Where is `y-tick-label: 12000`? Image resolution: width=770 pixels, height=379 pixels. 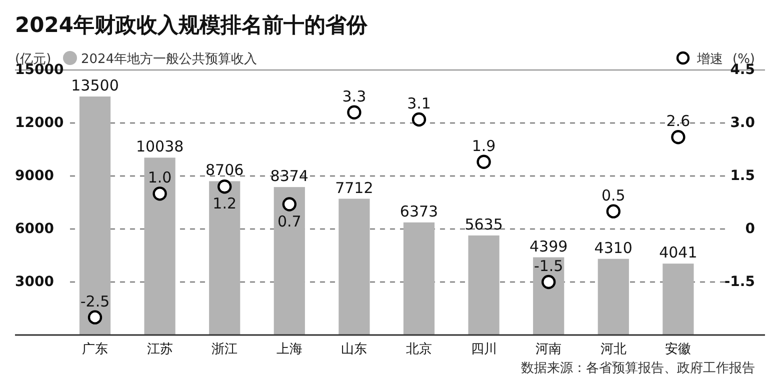
y-tick-label: 12000 is located at coordinates (39, 122).